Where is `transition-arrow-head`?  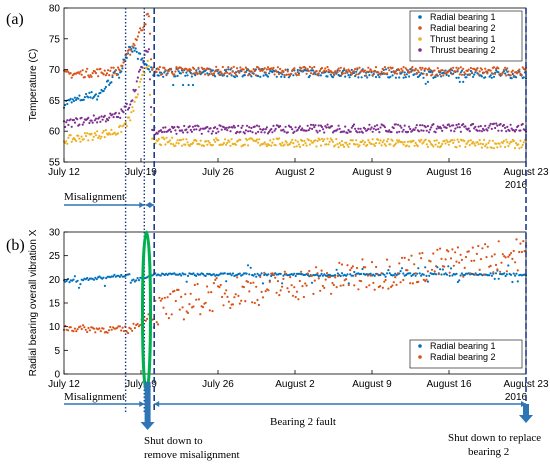
transition-arrow-head is located at coordinates (152, 205).